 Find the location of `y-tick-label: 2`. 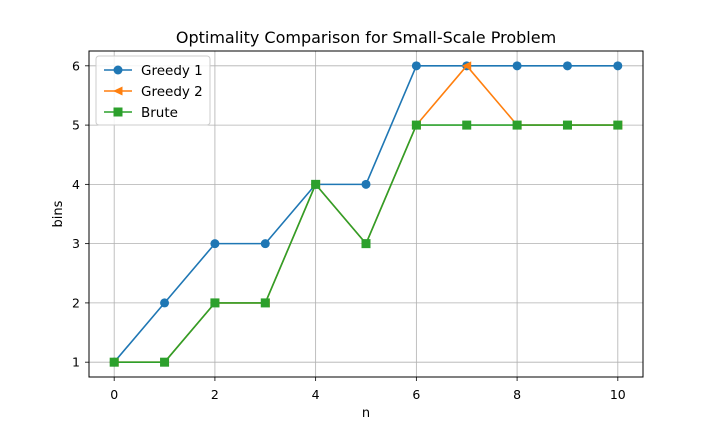

y-tick-label: 2 is located at coordinates (76, 302).